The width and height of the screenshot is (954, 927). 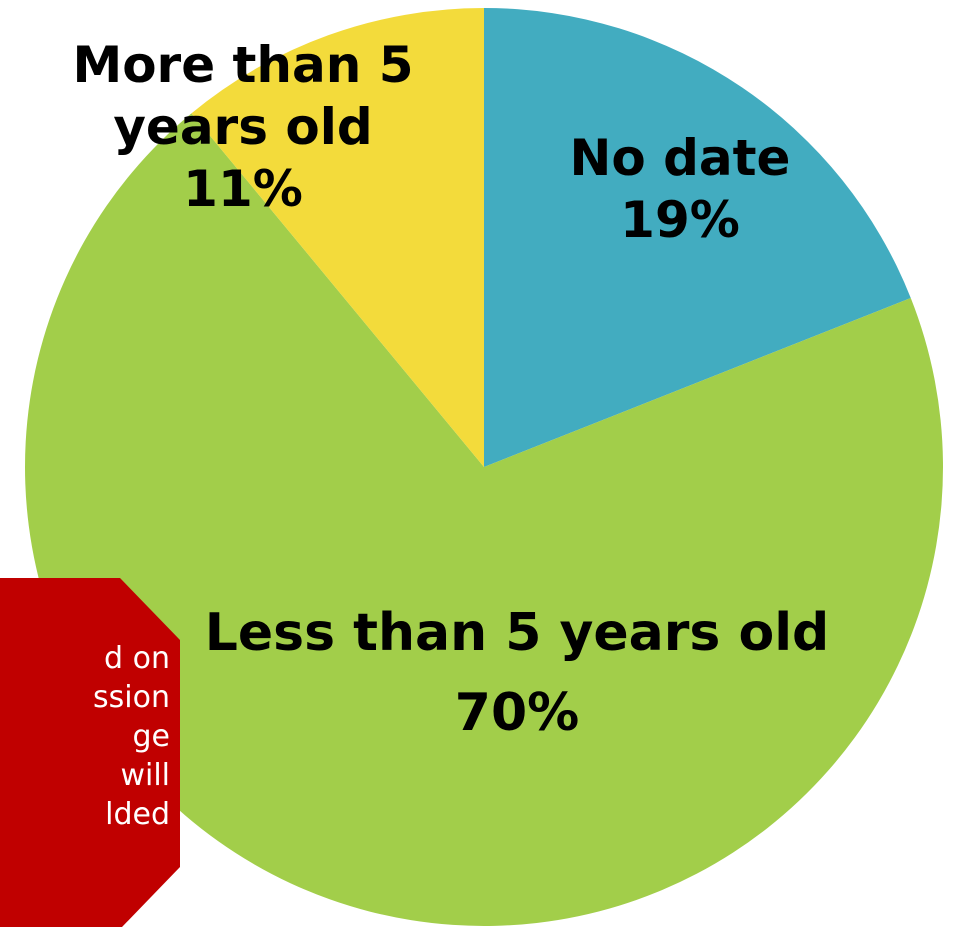 What do you see at coordinates (680, 158) in the screenshot?
I see `slice-name-label: No date` at bounding box center [680, 158].